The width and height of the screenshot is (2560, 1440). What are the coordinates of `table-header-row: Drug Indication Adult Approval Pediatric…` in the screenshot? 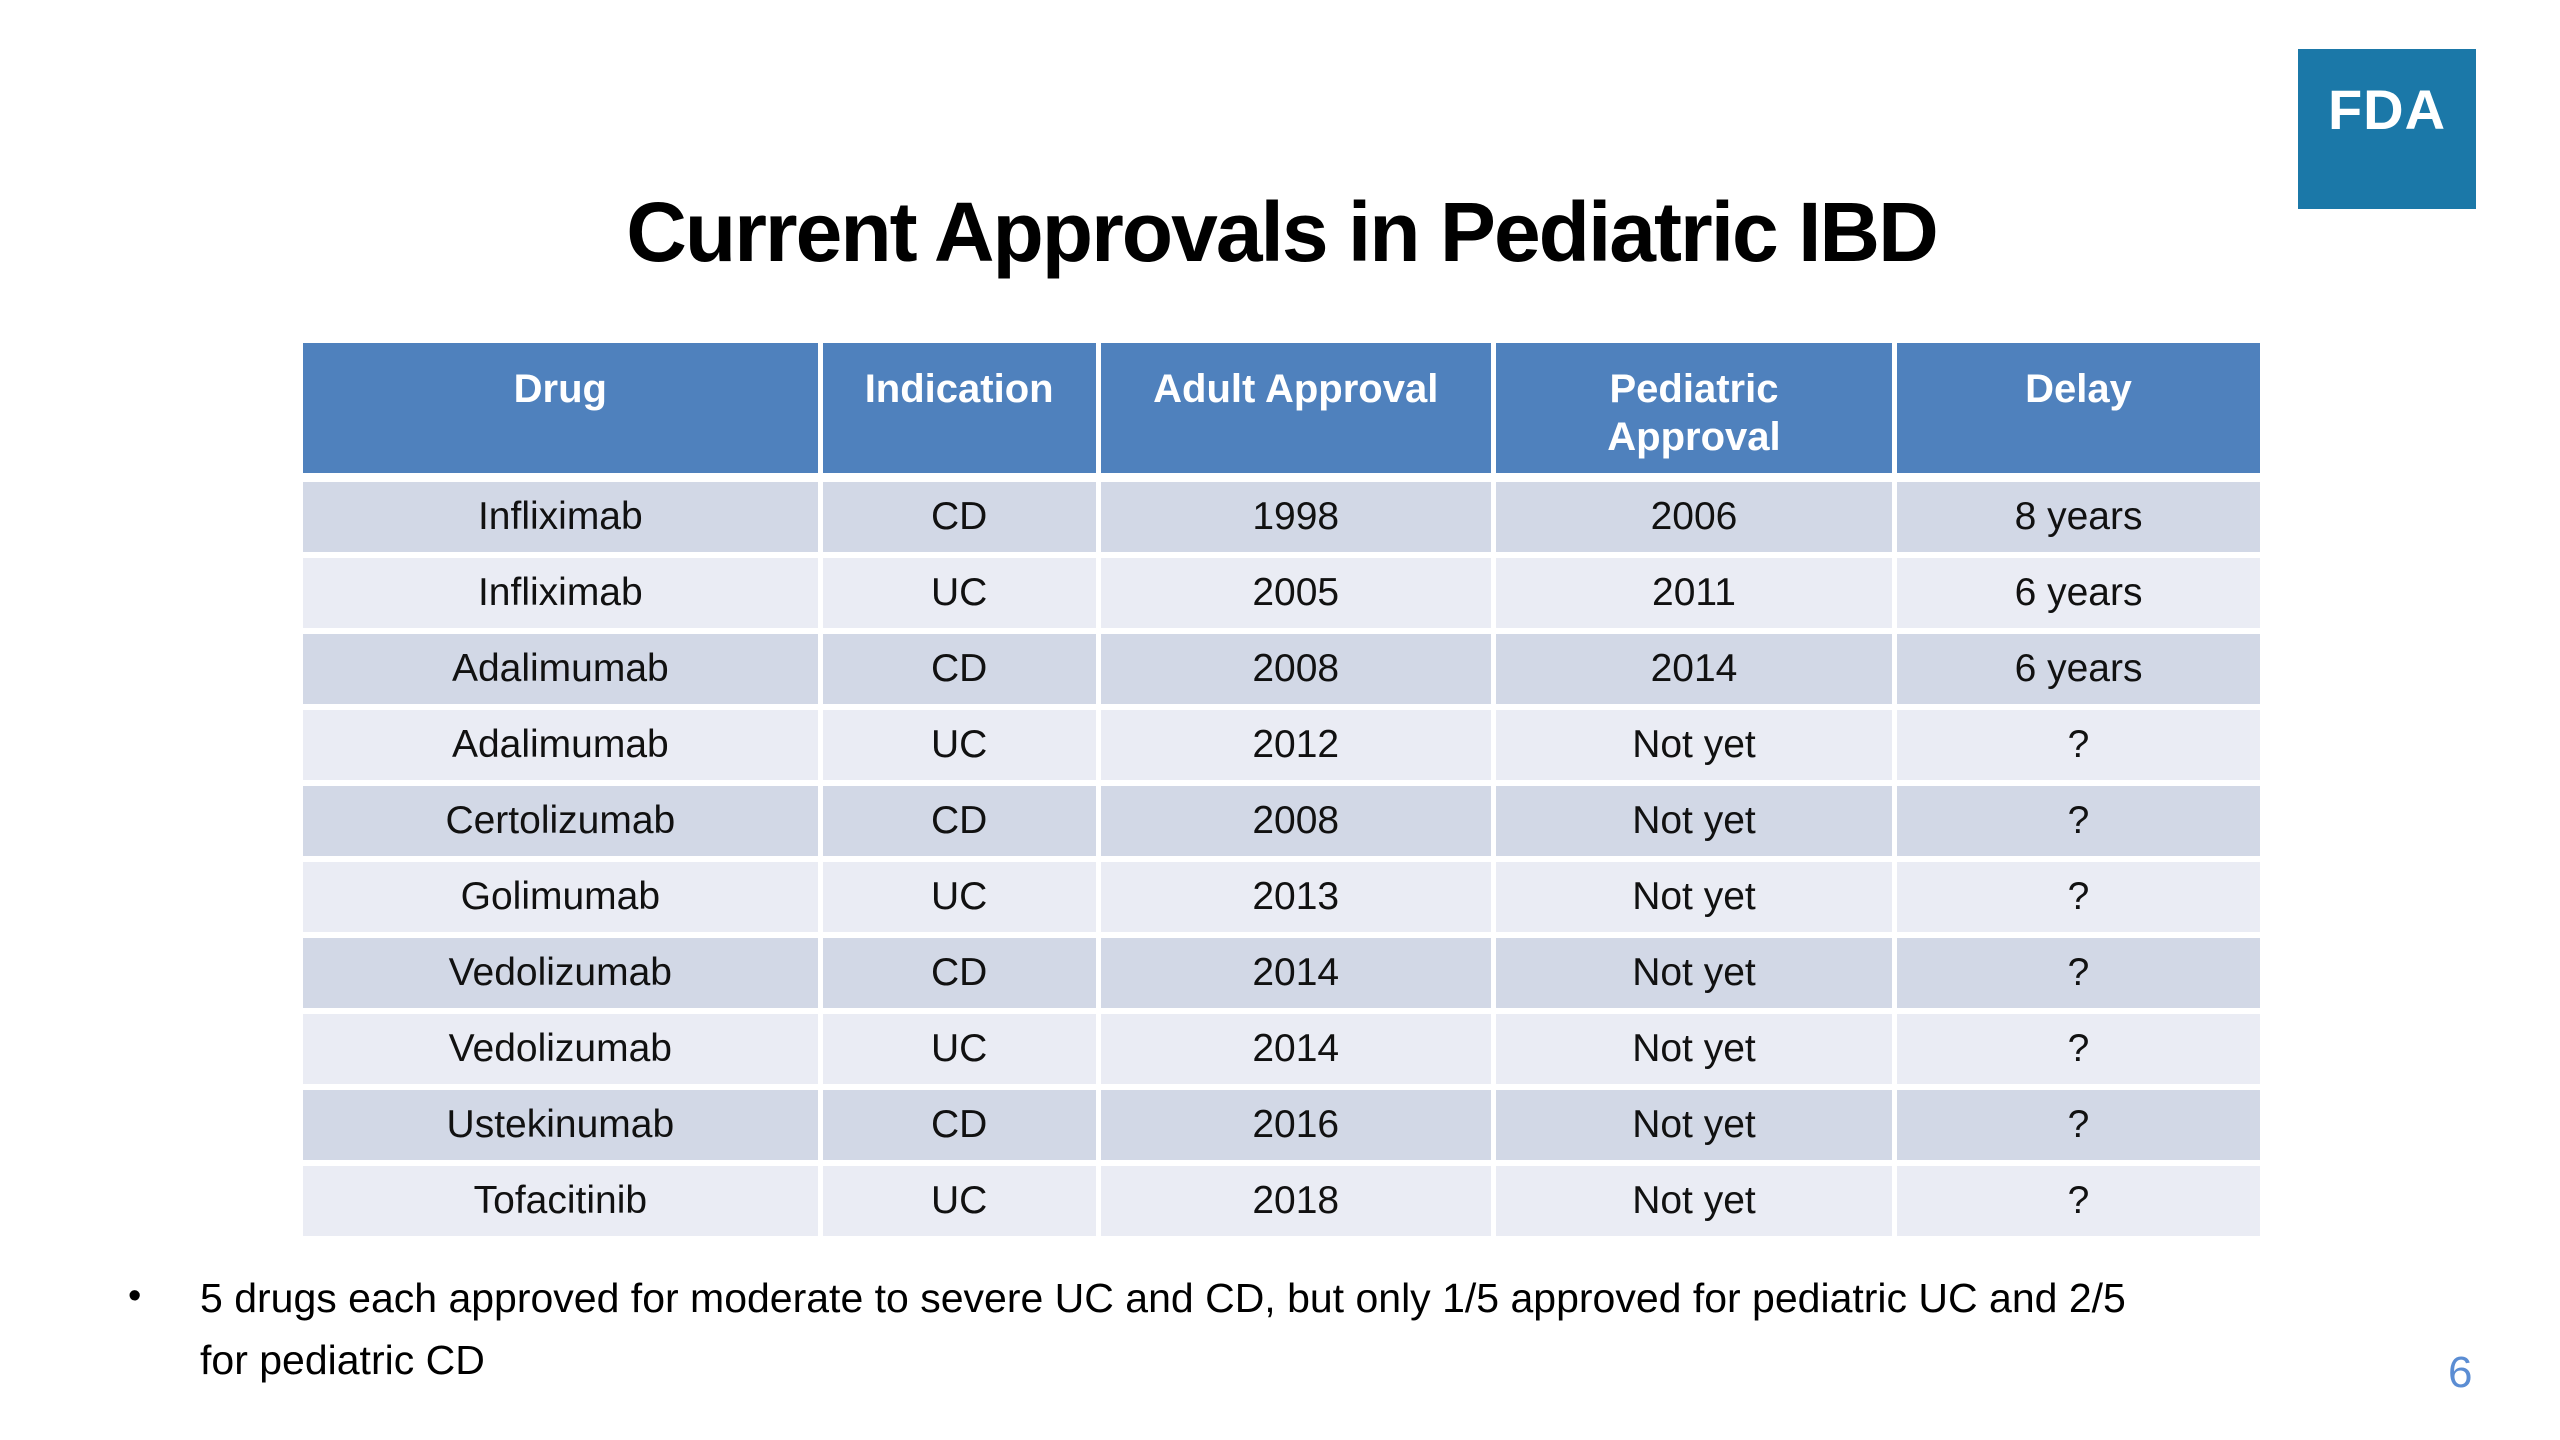 It's located at (1281, 412).